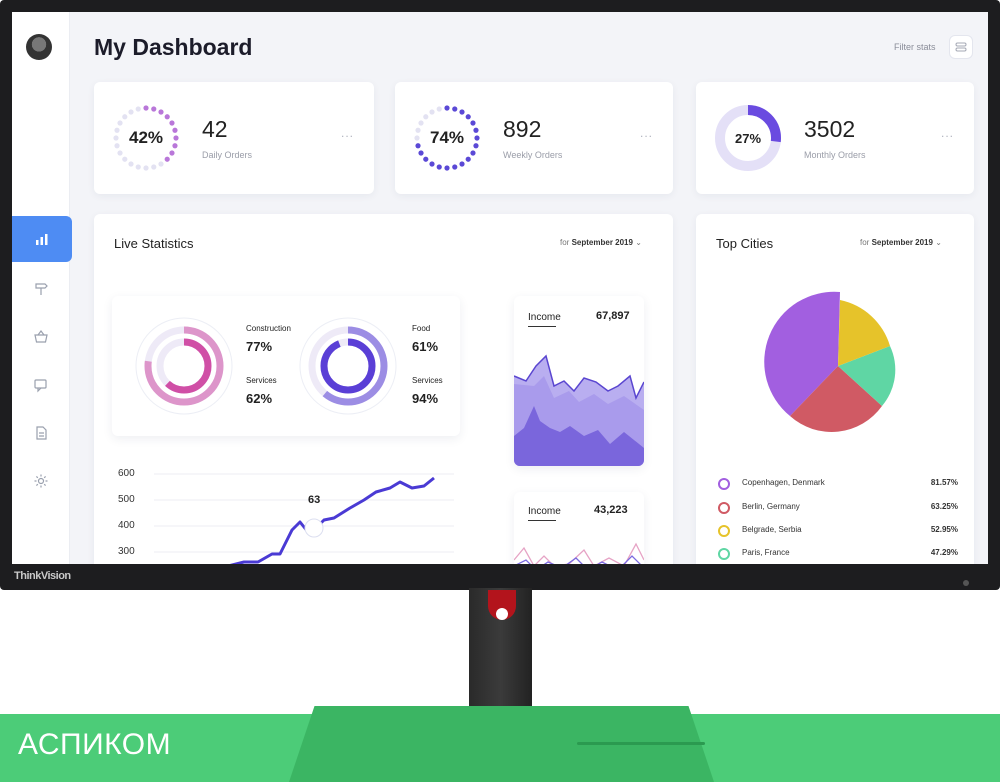 This screenshot has height=782, width=1000. Describe the element at coordinates (838, 508) in the screenshot. I see `legend-item: Berlin, Germany 63.25%` at that location.